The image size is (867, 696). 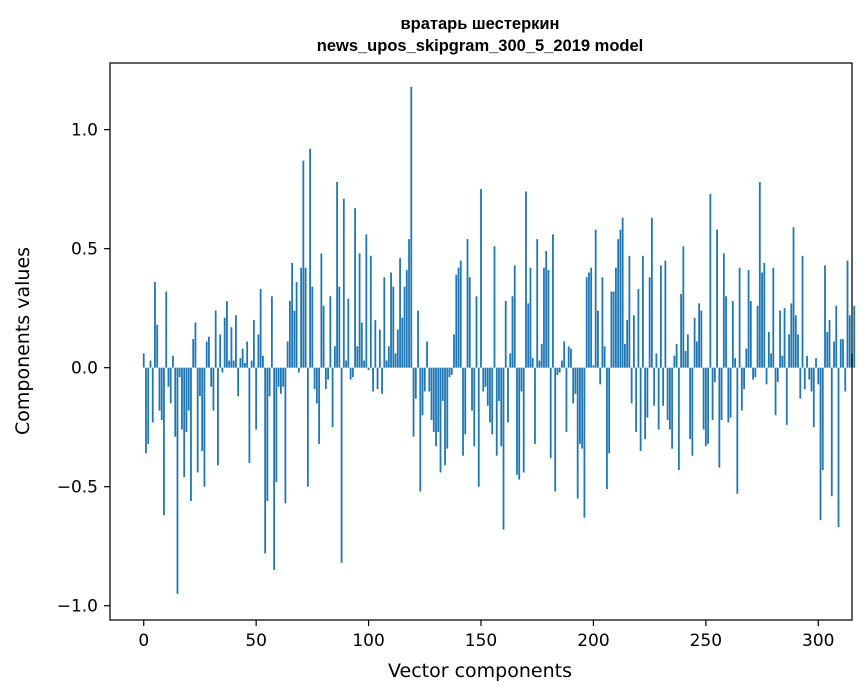 What do you see at coordinates (486, 635) in the screenshot?
I see `x-axis-ticks: 0 50 100 150 200 250 300` at bounding box center [486, 635].